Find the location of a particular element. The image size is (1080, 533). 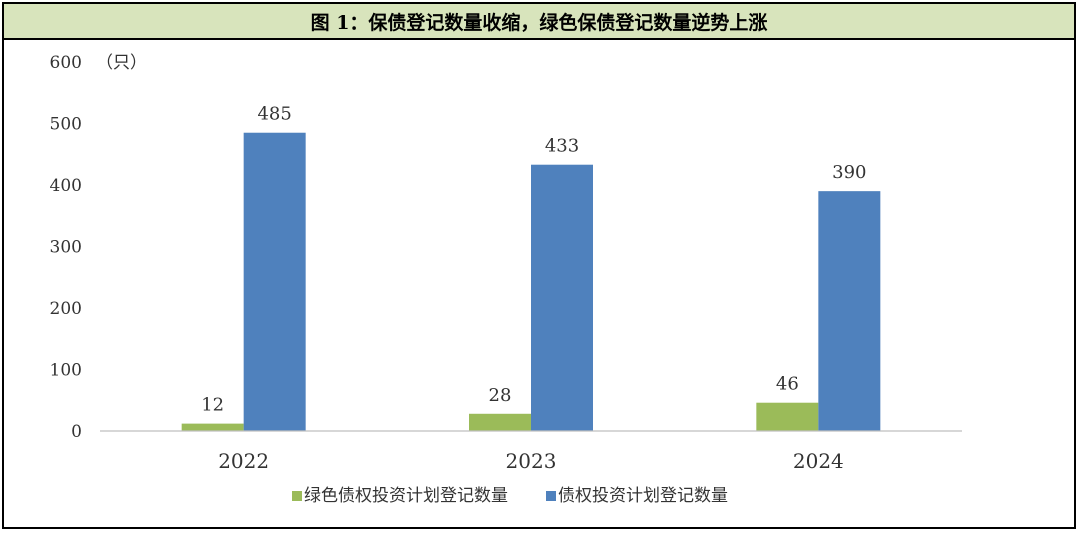

figure-title: 图 1：保债登记数量收缩，绿色保债登记数量逆势上涨 is located at coordinates (539, 22).